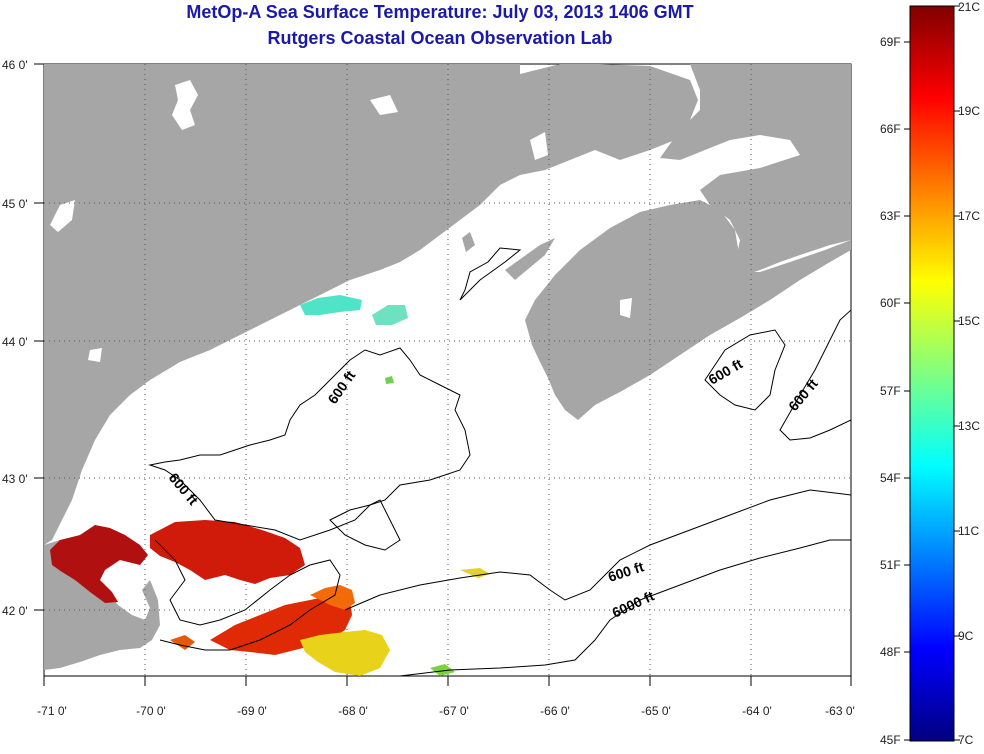  Describe the element at coordinates (15, 204) in the screenshot. I see `lat-tick-label: 45 0'` at that location.